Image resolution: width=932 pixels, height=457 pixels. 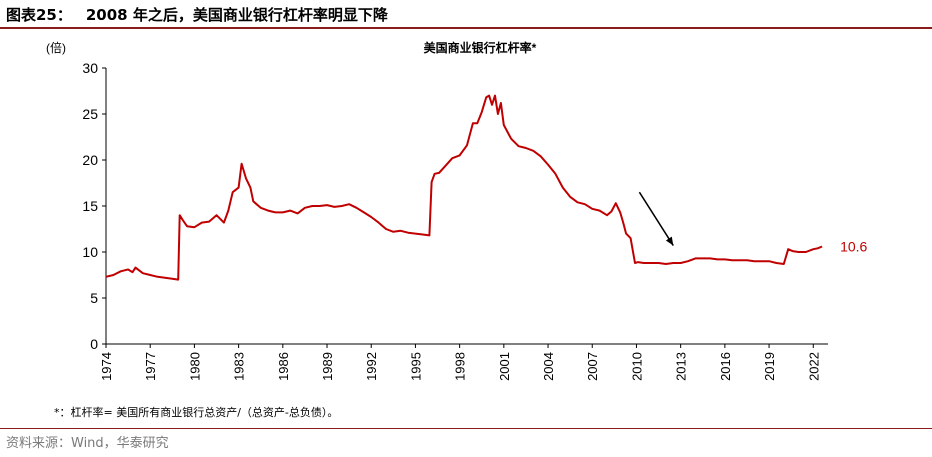 What do you see at coordinates (194, 366) in the screenshot?
I see `x-tick-label: 1980` at bounding box center [194, 366].